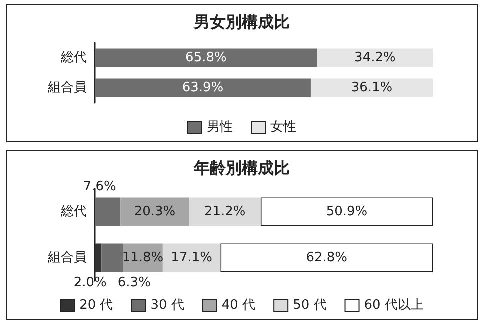  I want to click on legend-label: 男性, so click(220, 127).